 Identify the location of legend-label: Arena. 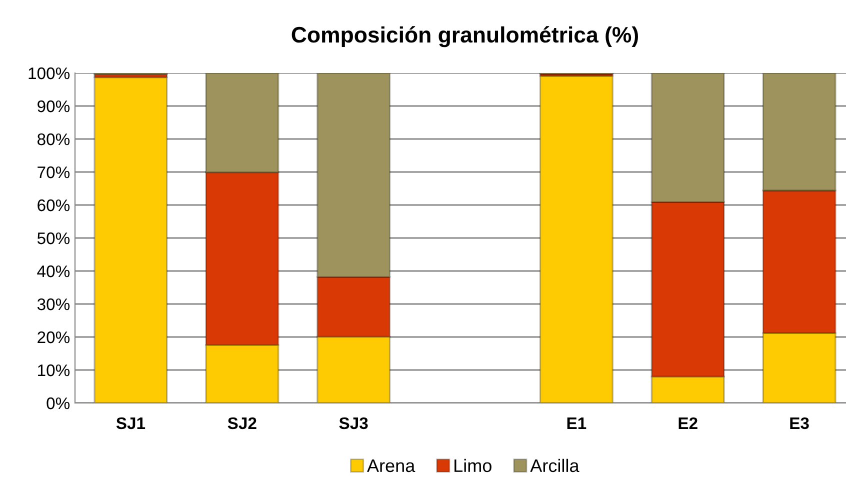
(391, 466).